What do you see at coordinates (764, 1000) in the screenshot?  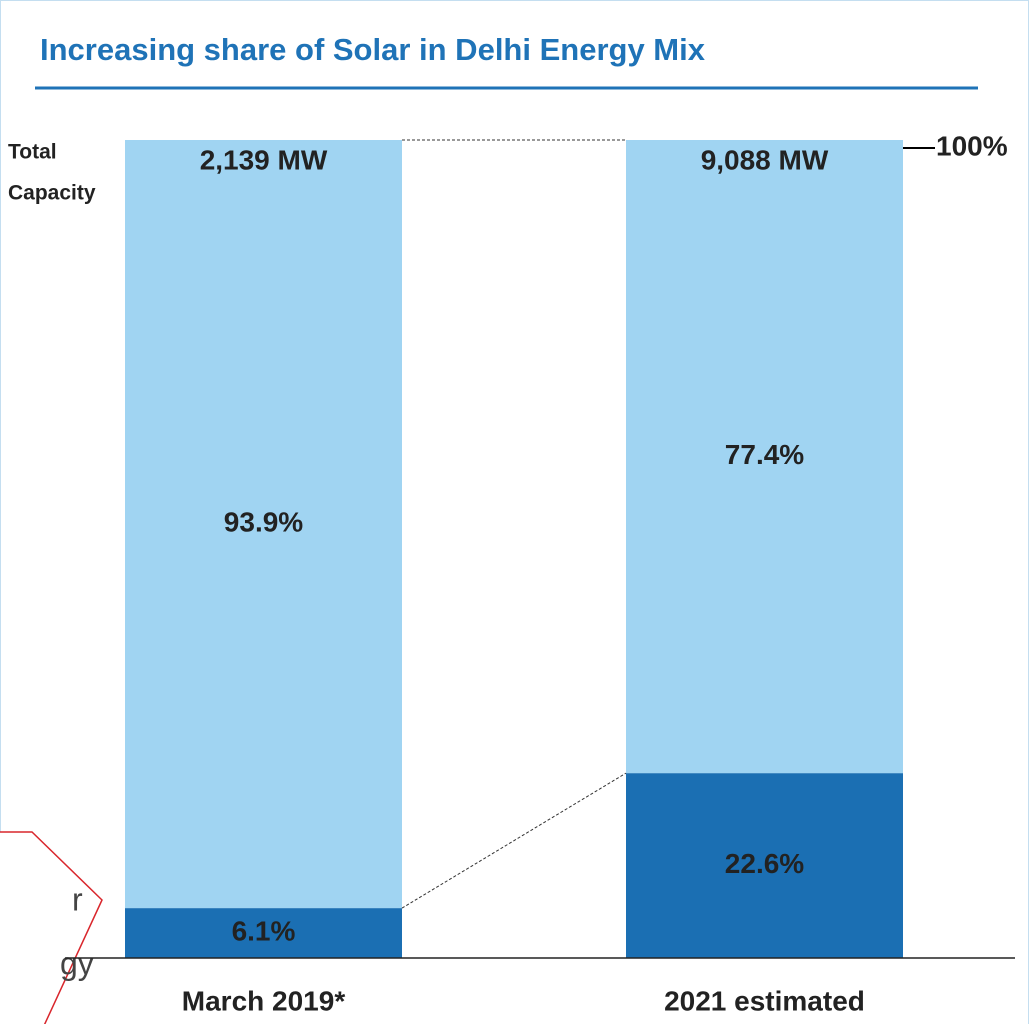 I see `x-tick-label: 2021 estimated` at bounding box center [764, 1000].